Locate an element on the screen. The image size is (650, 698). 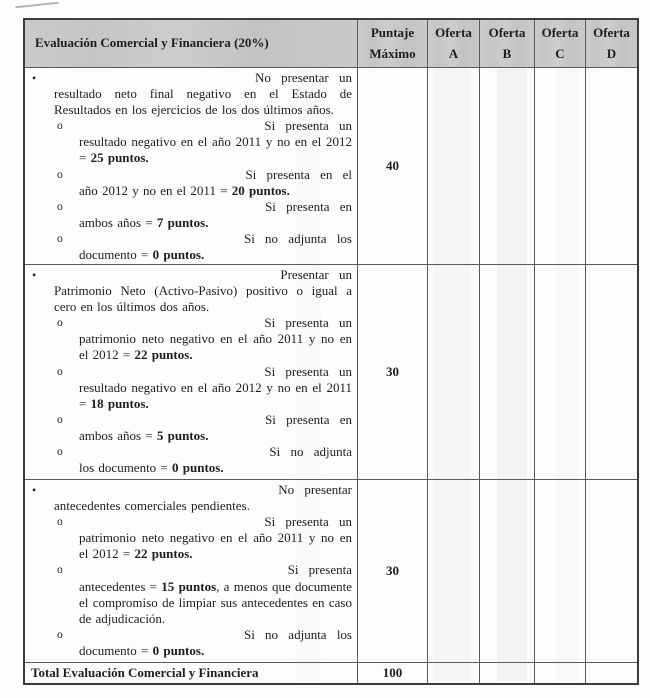
offer-a-cell-row3 is located at coordinates (453, 570).